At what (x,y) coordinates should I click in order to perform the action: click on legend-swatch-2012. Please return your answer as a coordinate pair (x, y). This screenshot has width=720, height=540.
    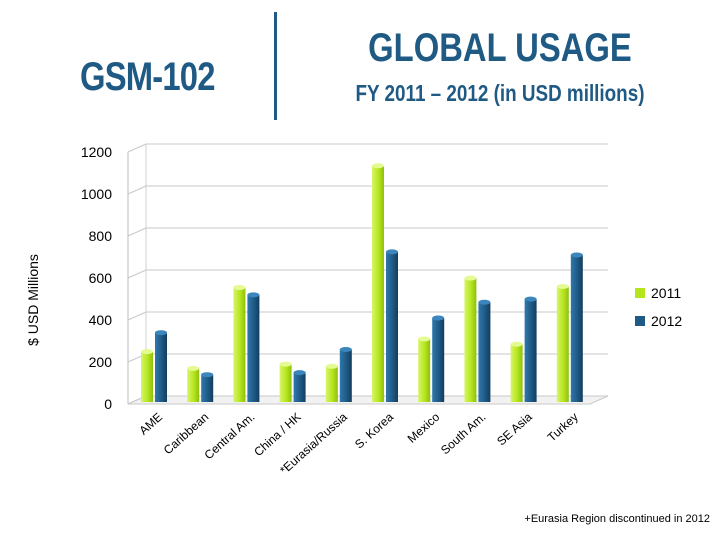
    Looking at the image, I should click on (640, 321).